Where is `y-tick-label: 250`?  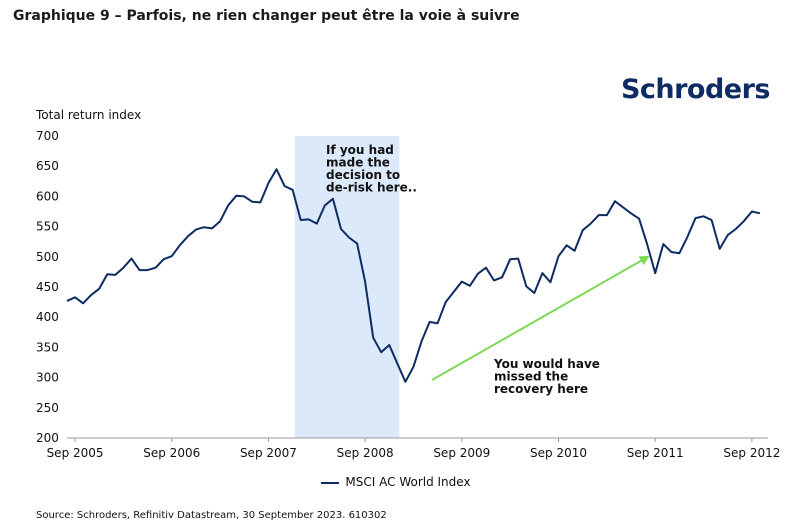
y-tick-label: 250 is located at coordinates (47, 408).